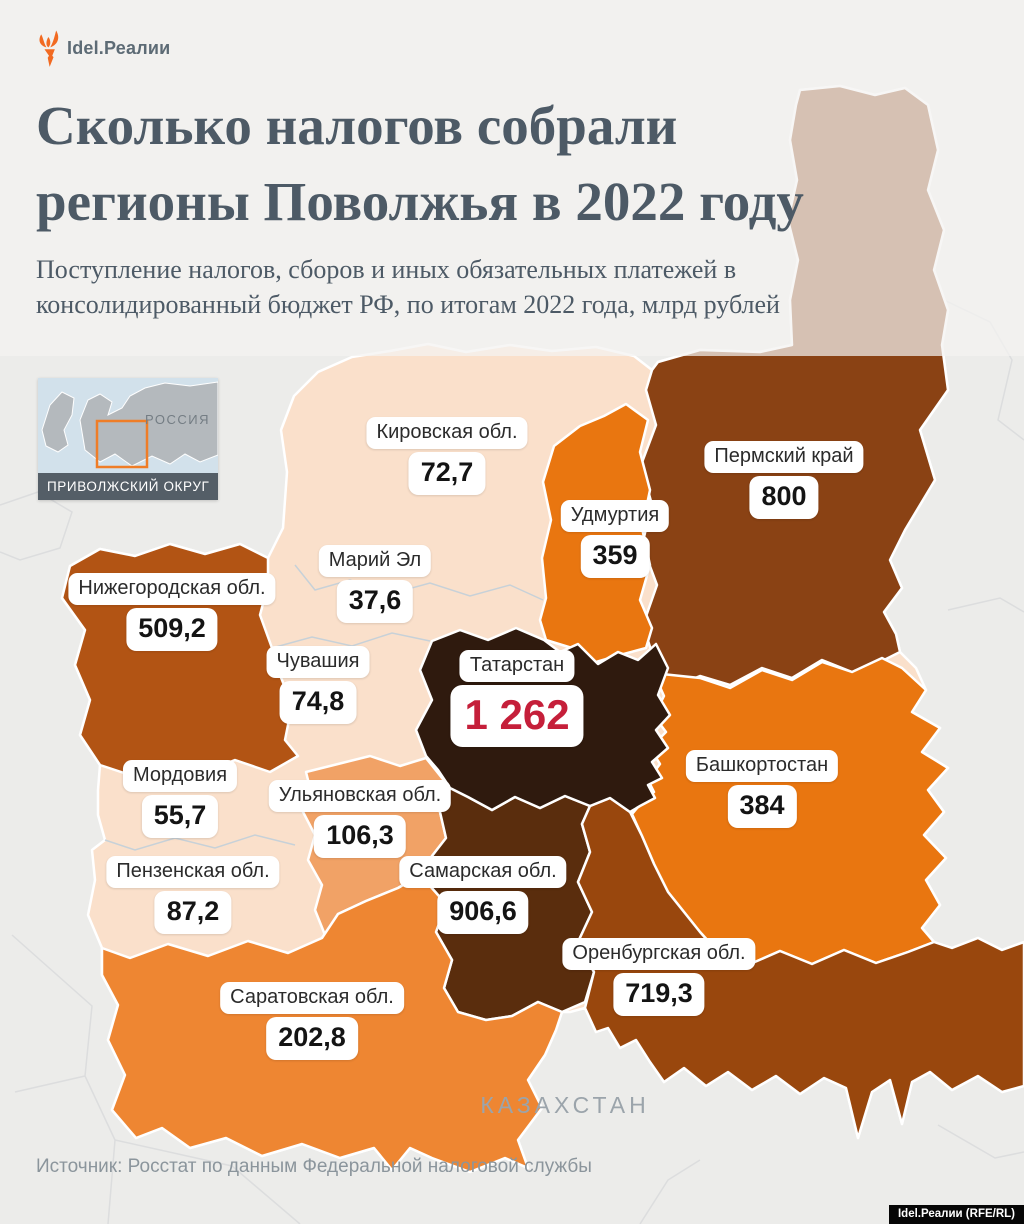  I want to click on label-tatarstan: Татарстан 1 262, so click(517, 698).